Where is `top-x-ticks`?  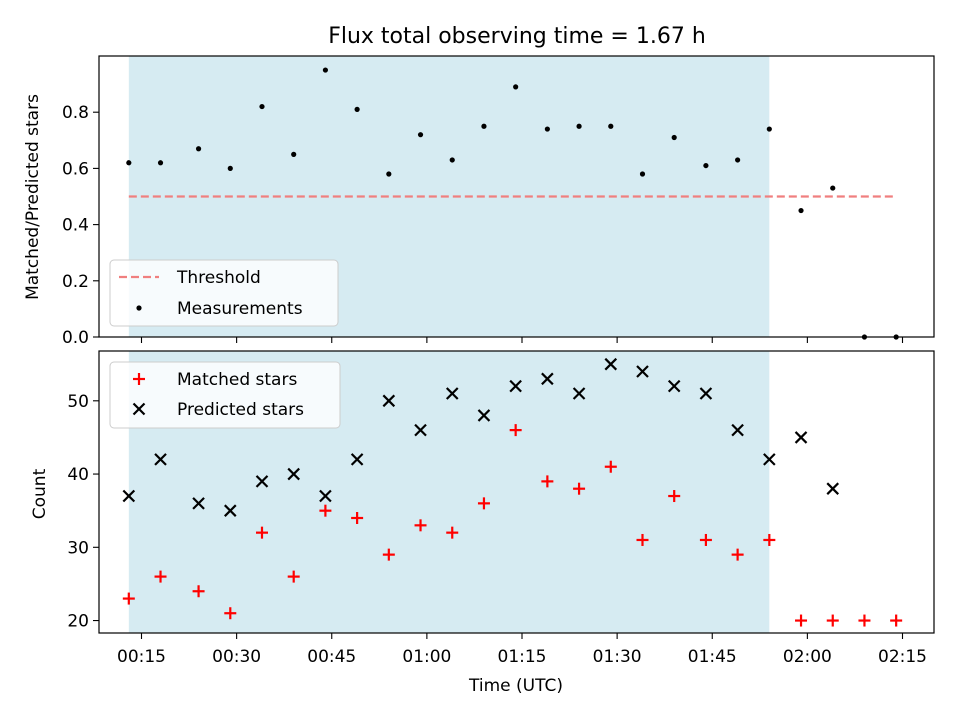
top-x-ticks is located at coordinates (522, 340).